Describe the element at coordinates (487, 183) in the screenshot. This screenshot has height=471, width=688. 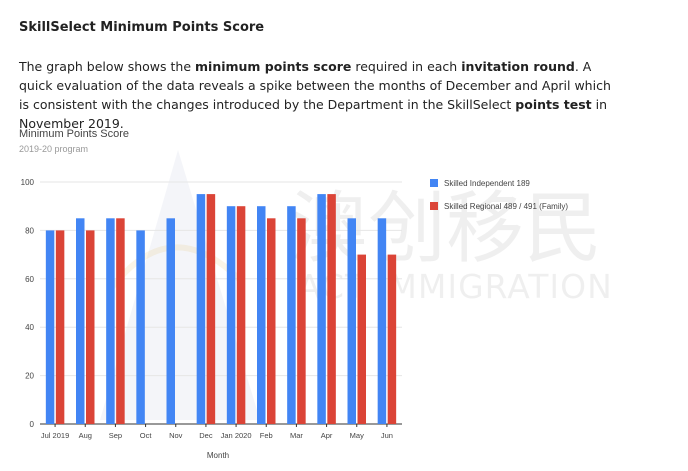
I see `legend-label: Skilled Independent 189` at that location.